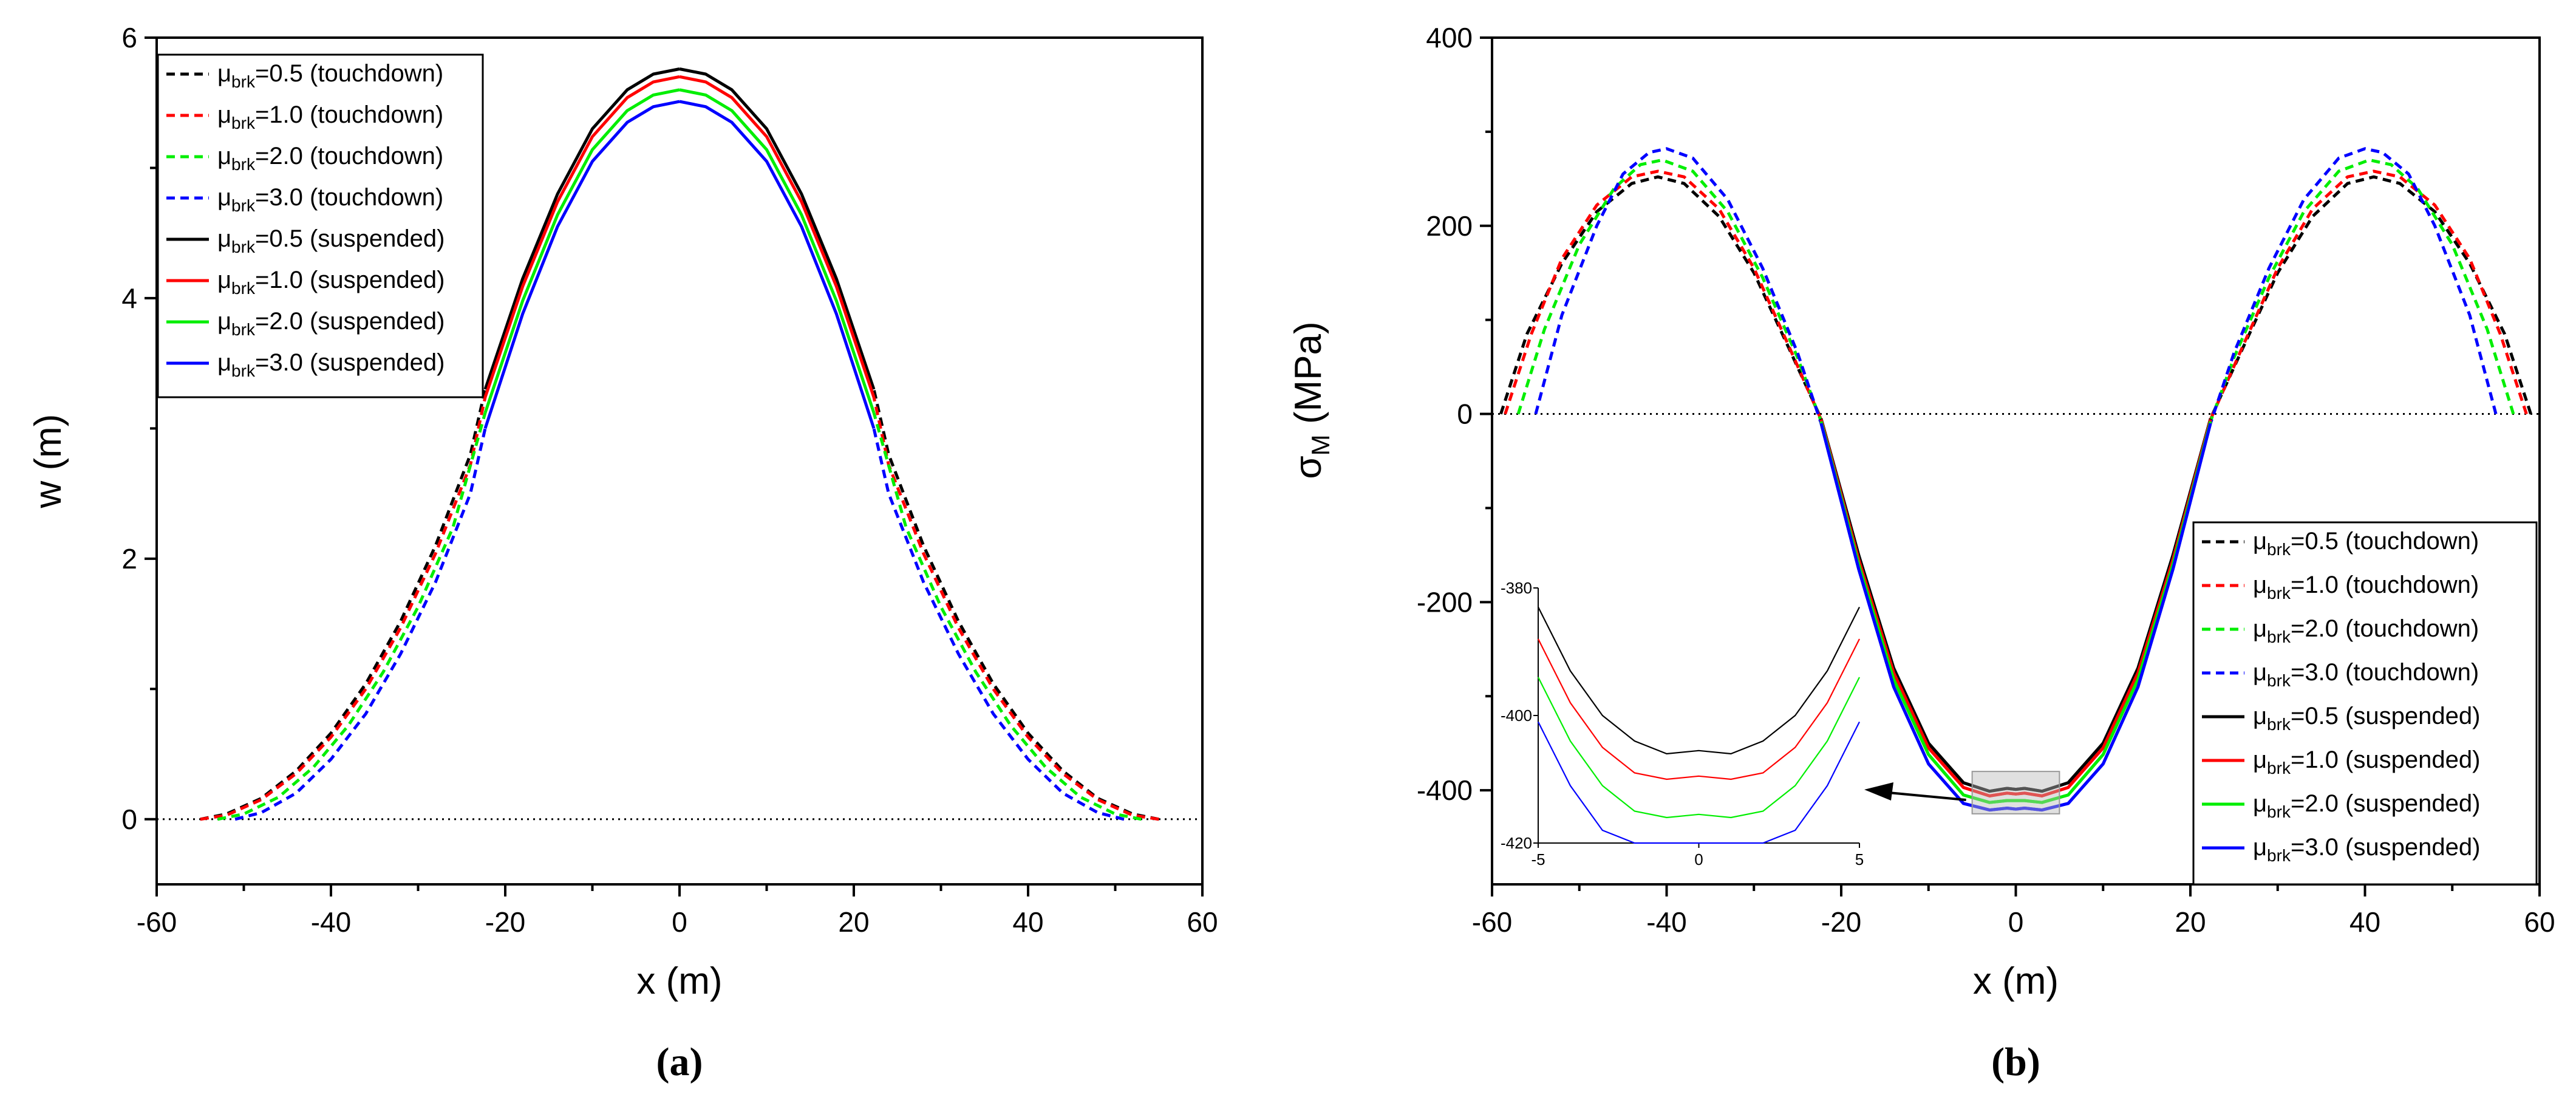 The height and width of the screenshot is (1103, 2576). What do you see at coordinates (1517, 588) in the screenshot?
I see `inset-y-tick-label: -380` at bounding box center [1517, 588].